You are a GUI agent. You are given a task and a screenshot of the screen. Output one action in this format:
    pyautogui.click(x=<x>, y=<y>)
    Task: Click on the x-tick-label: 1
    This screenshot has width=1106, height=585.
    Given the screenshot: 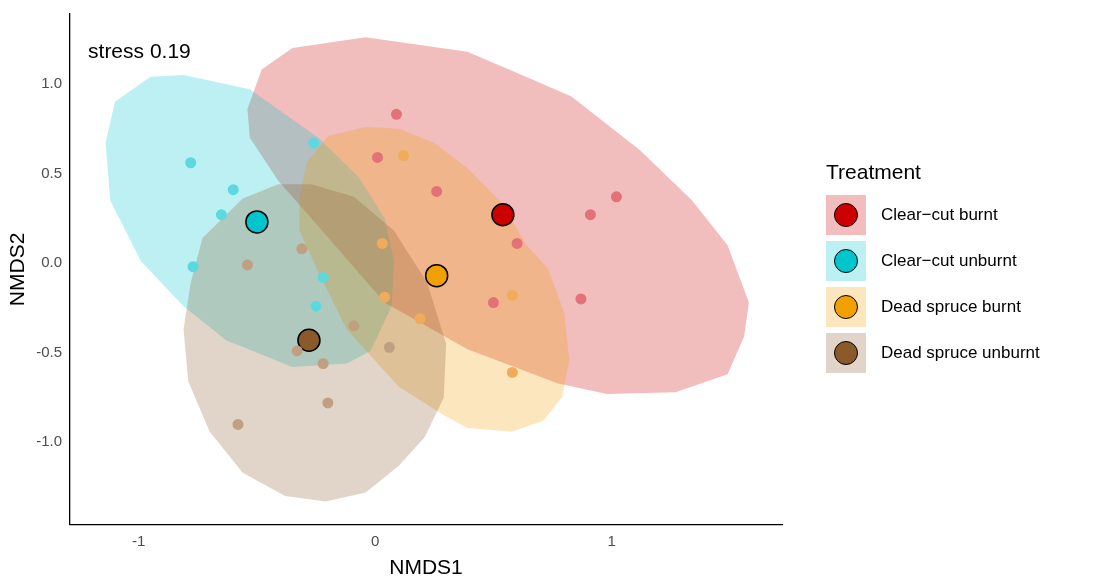 What is the action you would take?
    pyautogui.click(x=611, y=540)
    